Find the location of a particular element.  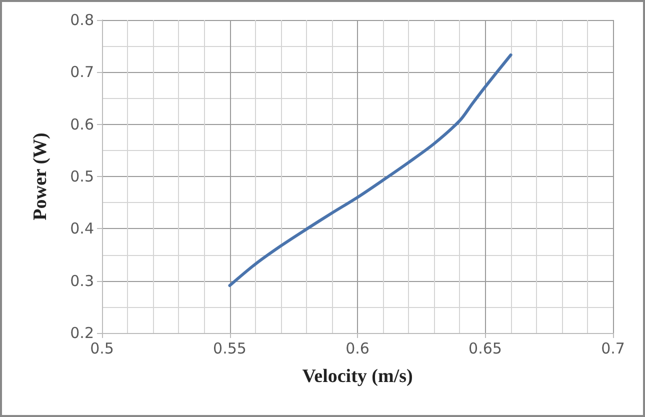

y-tick-label: 0.4 is located at coordinates (82, 229).